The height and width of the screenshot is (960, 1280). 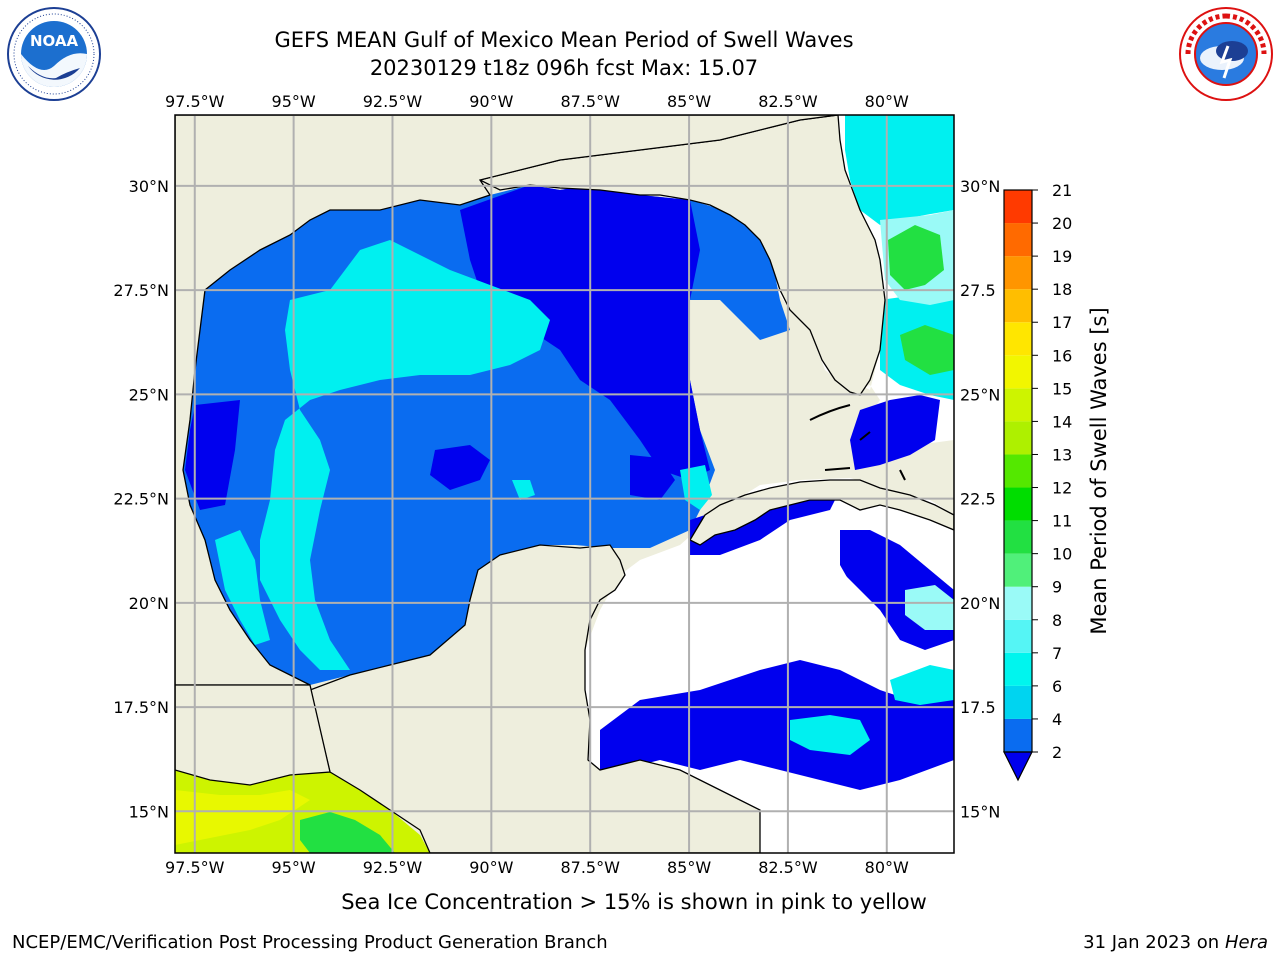 I want to click on footer-date: 31 Jan 2023 on Hera, so click(x=1175, y=942).